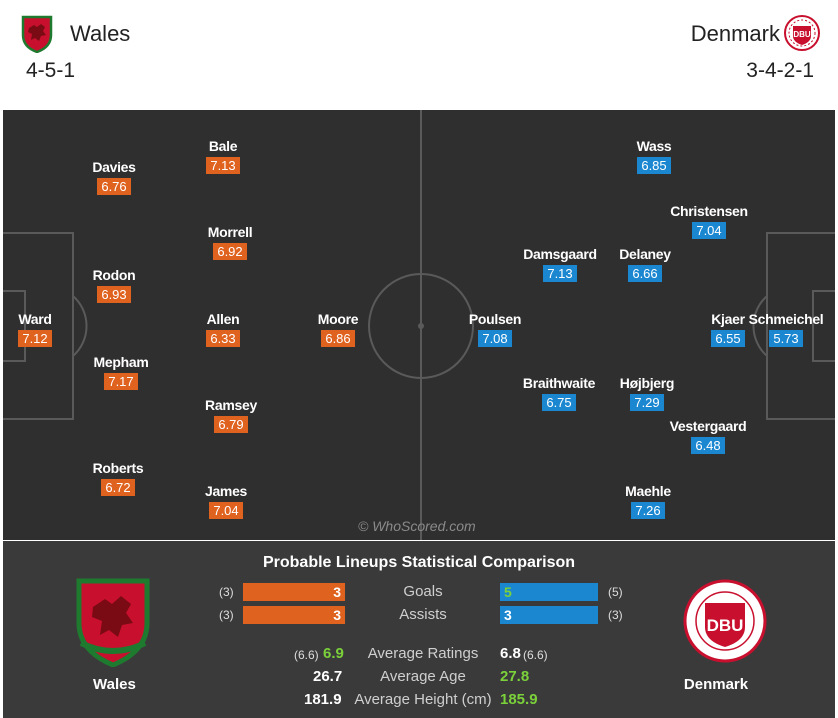  What do you see at coordinates (708, 445) in the screenshot?
I see `player-rating: 6.48` at bounding box center [708, 445].